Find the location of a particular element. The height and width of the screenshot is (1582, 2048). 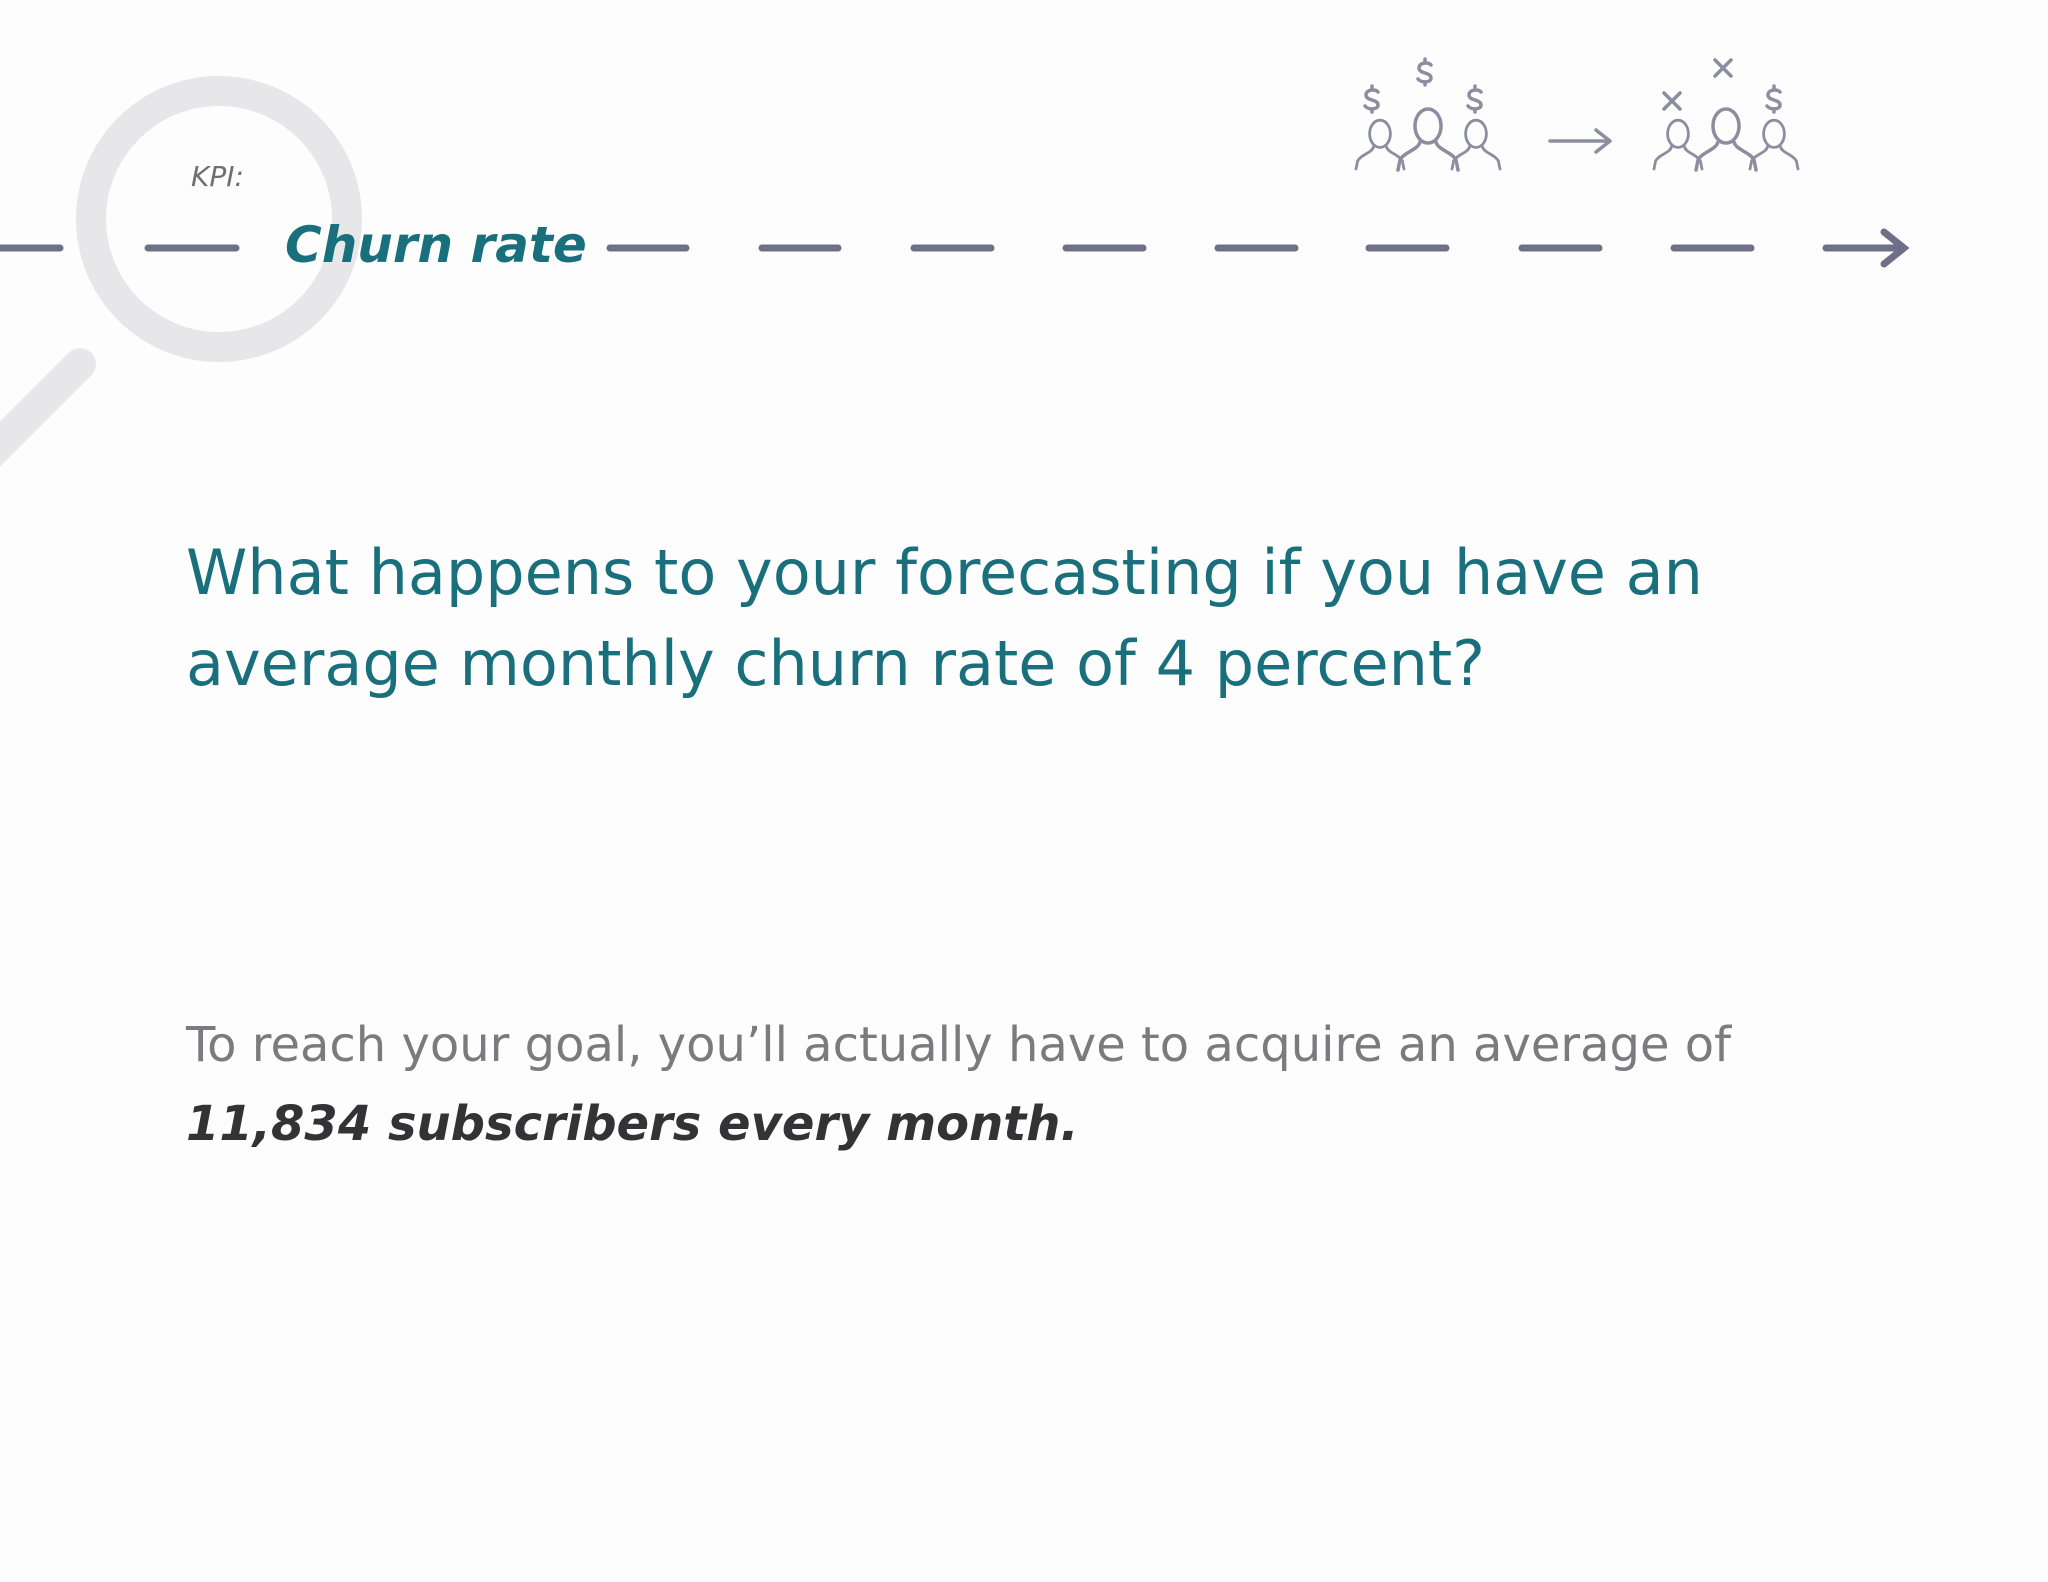

magnifier-icon is located at coordinates (181, 271).